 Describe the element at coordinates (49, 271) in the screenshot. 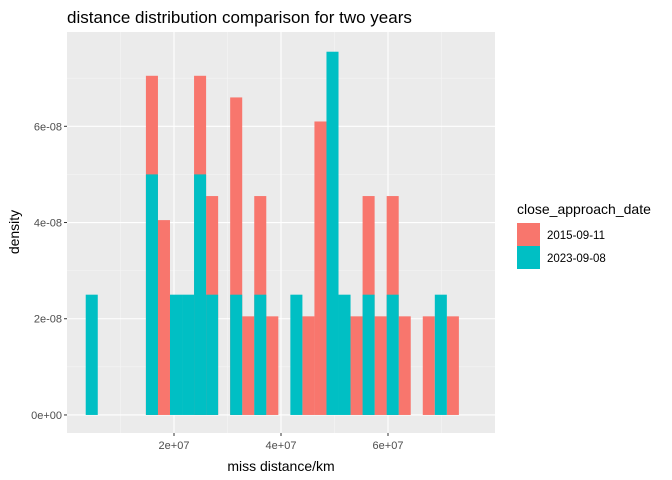

I see `y-axis: 0e+00 2e-08 4e-08 6e-08` at that location.